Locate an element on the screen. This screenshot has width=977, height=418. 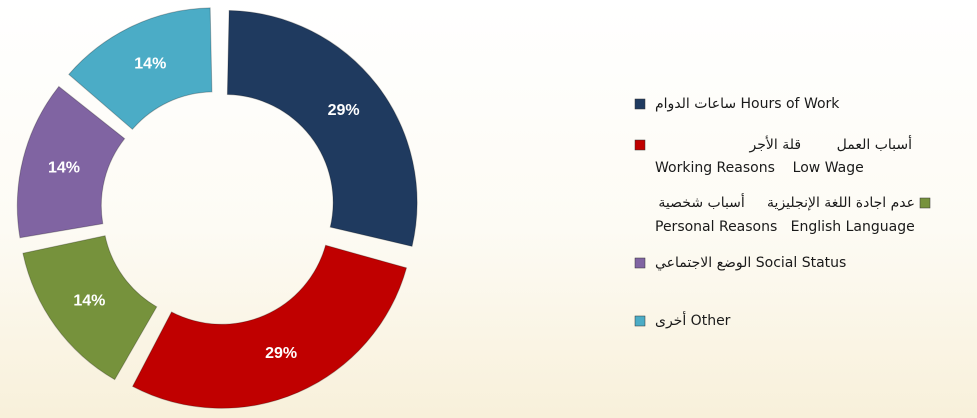
legend-label: عدم اجادة اللغة الإنجليزية أسباب شخصية is located at coordinates (786, 202).